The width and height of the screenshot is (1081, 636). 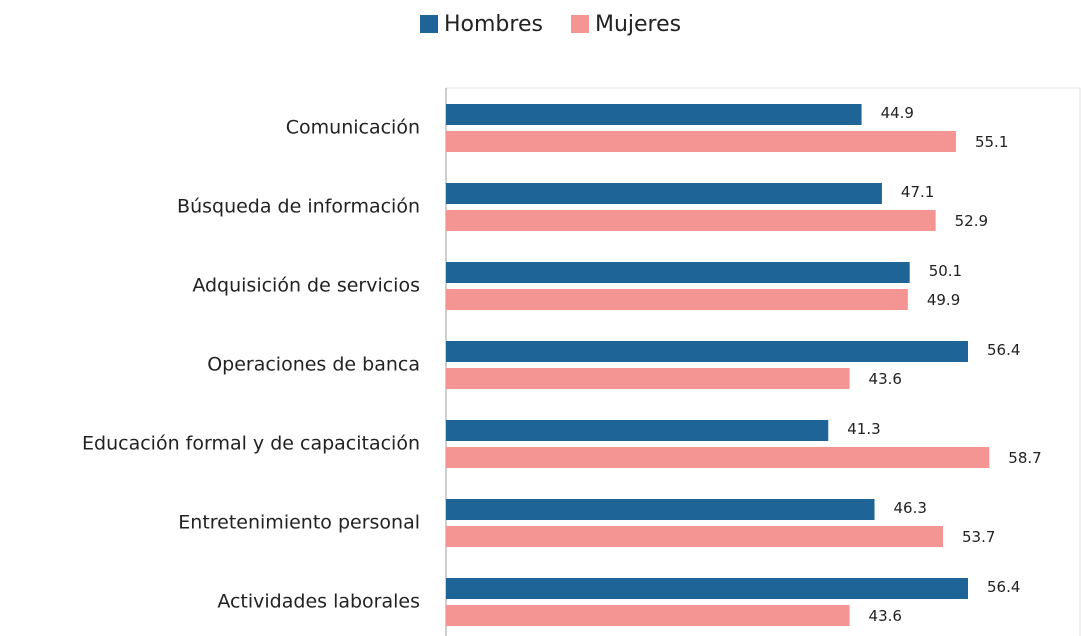 What do you see at coordinates (251, 444) in the screenshot?
I see `y-tick-label: Educación formal y de capacitación` at bounding box center [251, 444].